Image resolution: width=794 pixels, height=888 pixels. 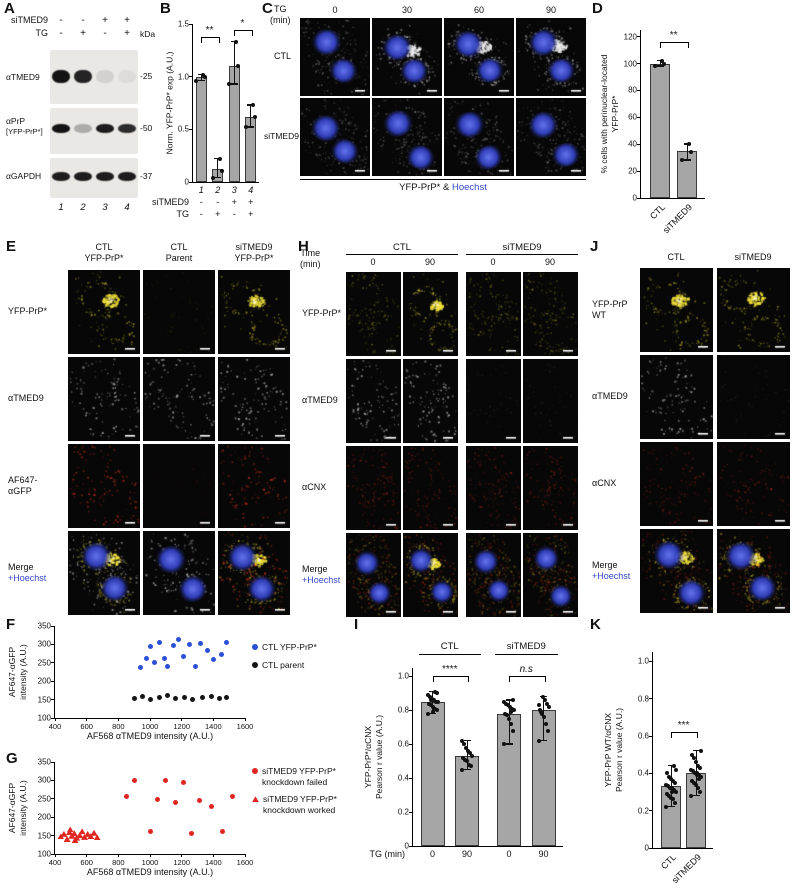 I want to click on panel-k-label: K, so click(x=595, y=624).